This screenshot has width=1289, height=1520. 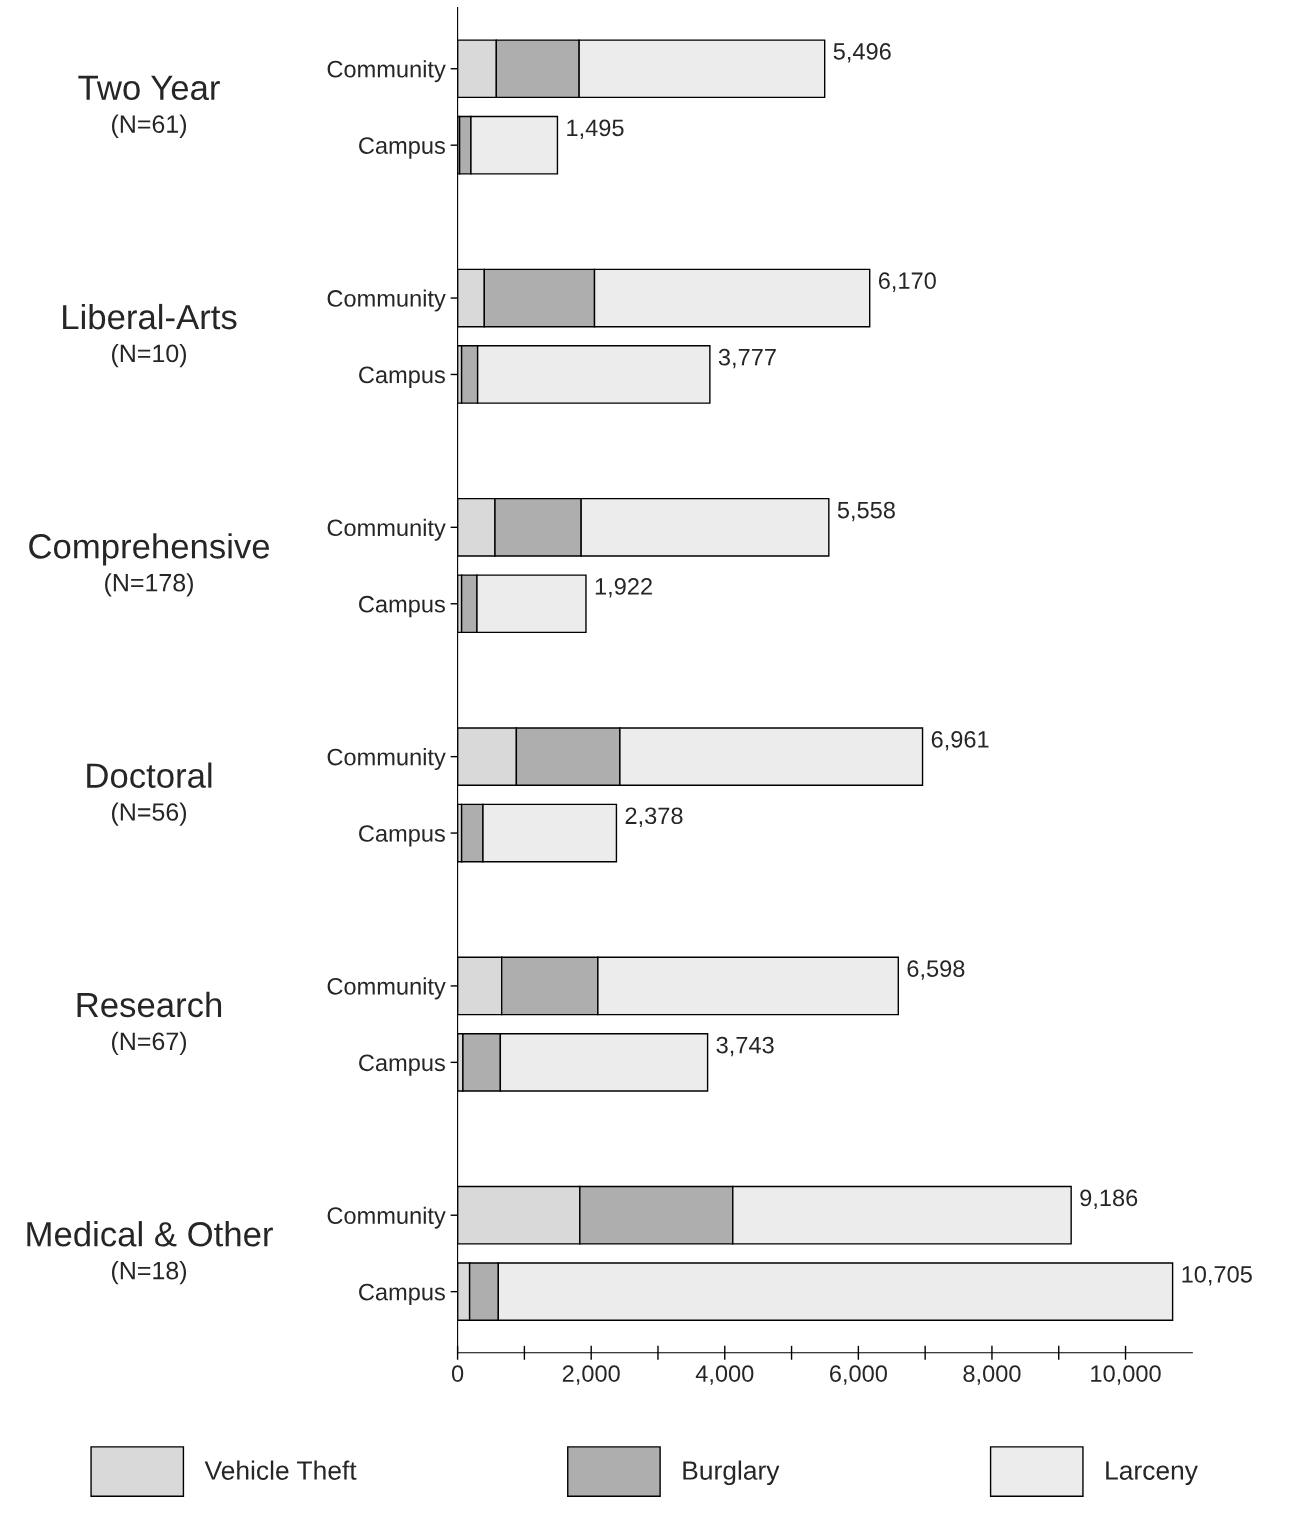 I want to click on total-label: 3,743, so click(x=745, y=1046).